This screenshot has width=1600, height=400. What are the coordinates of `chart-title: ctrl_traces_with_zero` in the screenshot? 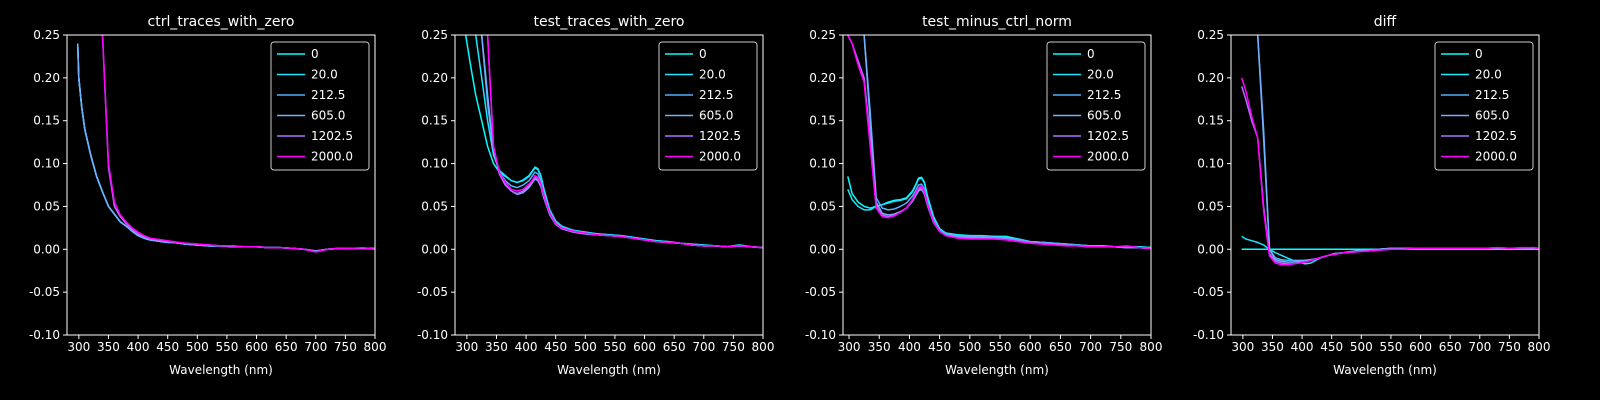 It's located at (221, 22).